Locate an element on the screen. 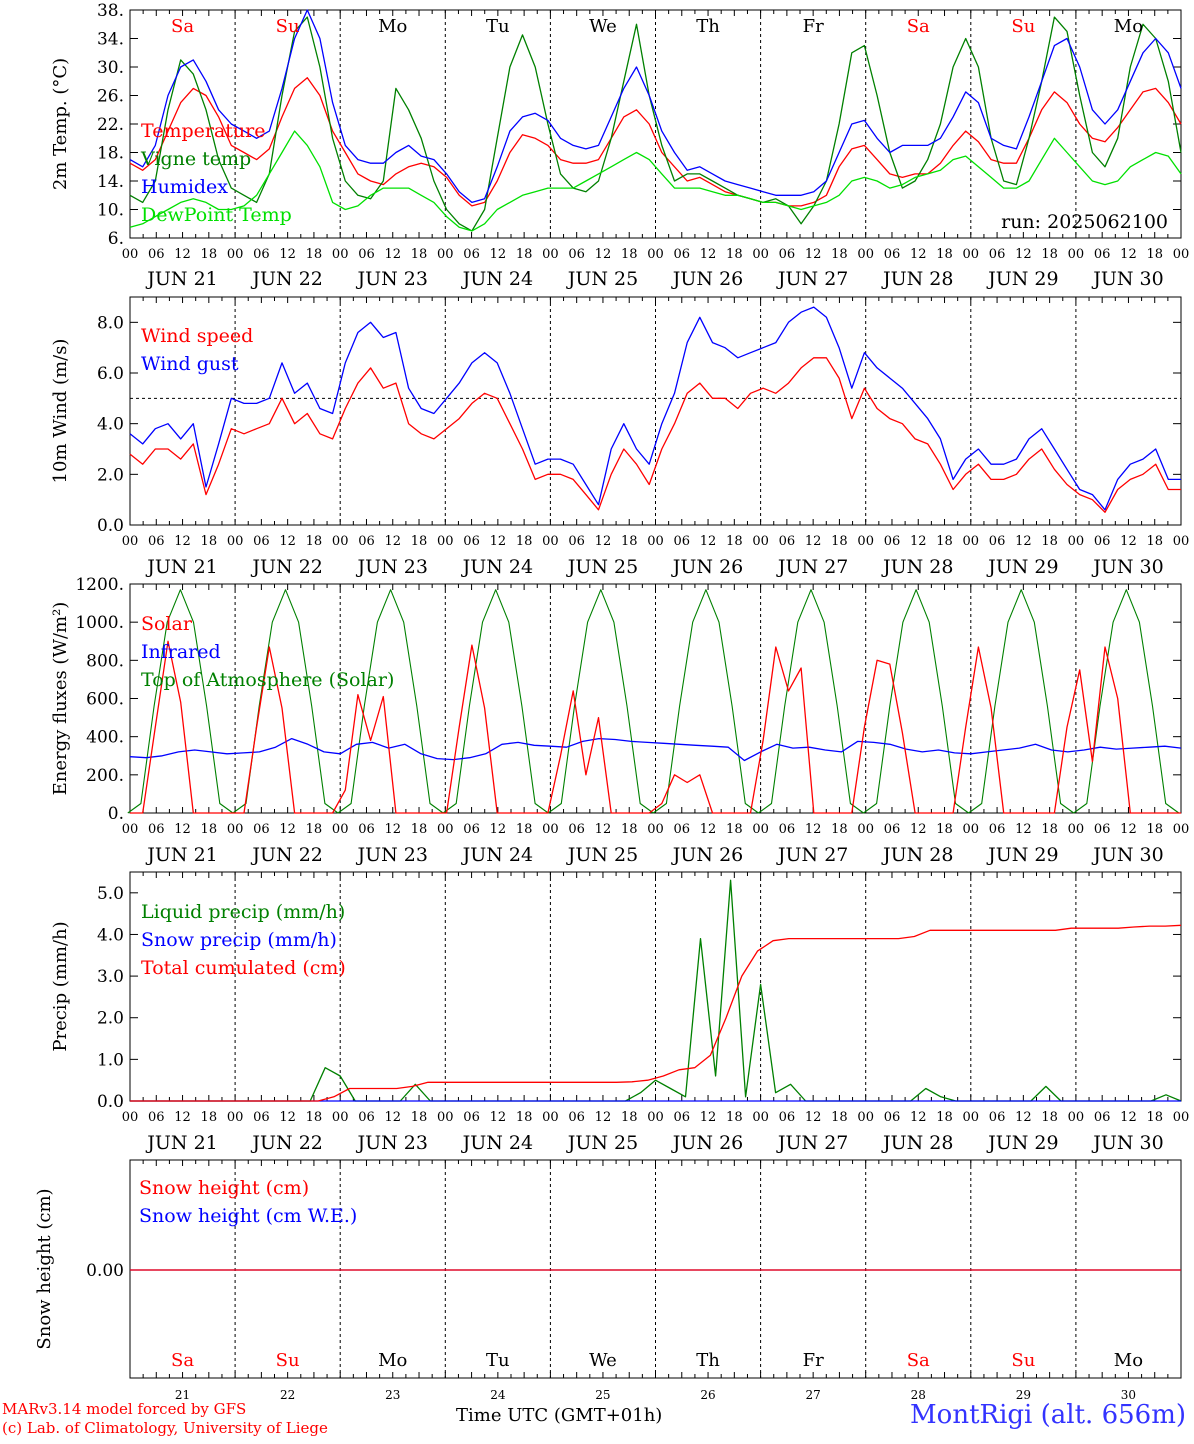 Image resolution: width=1194 pixels, height=1444 pixels. model-line: MARv3.14 model forced by GFS is located at coordinates (124, 1409).